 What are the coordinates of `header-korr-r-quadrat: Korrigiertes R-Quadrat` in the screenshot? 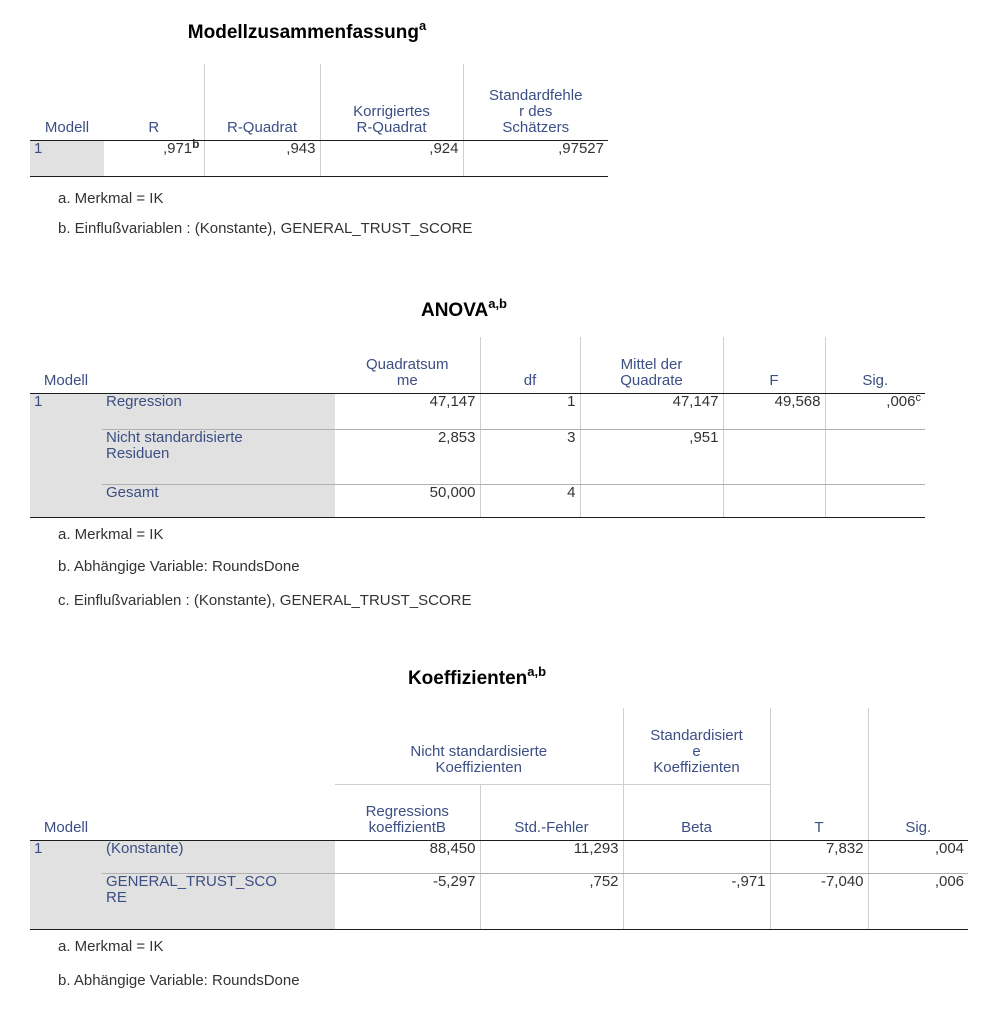 It's located at (391, 102).